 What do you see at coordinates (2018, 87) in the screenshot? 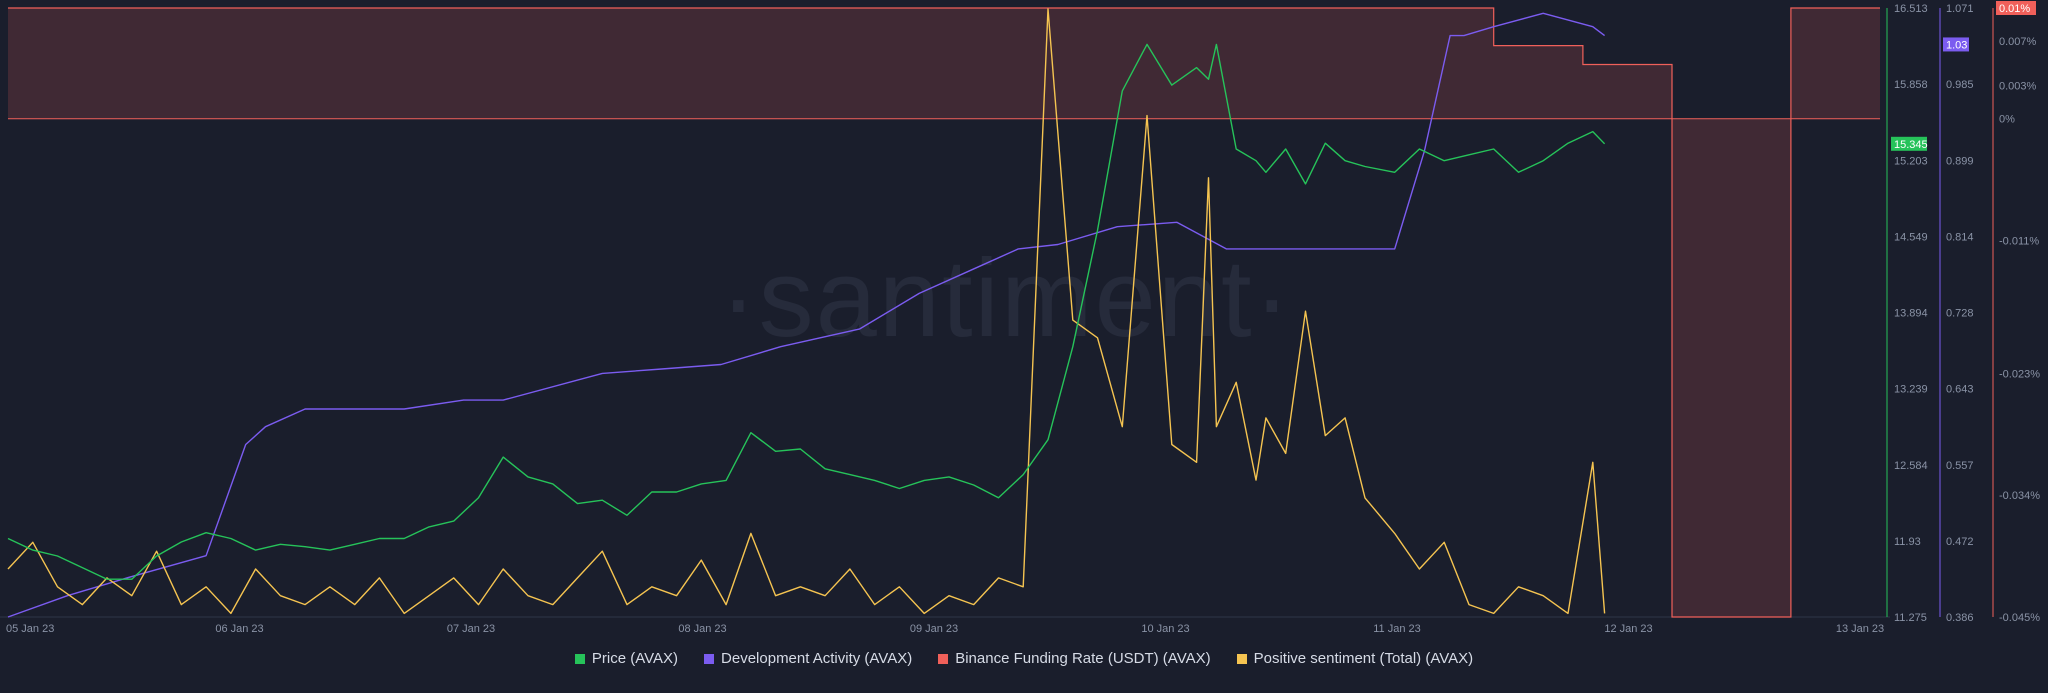
I see `funding-rate-tick-label: 0.003%` at bounding box center [2018, 87].